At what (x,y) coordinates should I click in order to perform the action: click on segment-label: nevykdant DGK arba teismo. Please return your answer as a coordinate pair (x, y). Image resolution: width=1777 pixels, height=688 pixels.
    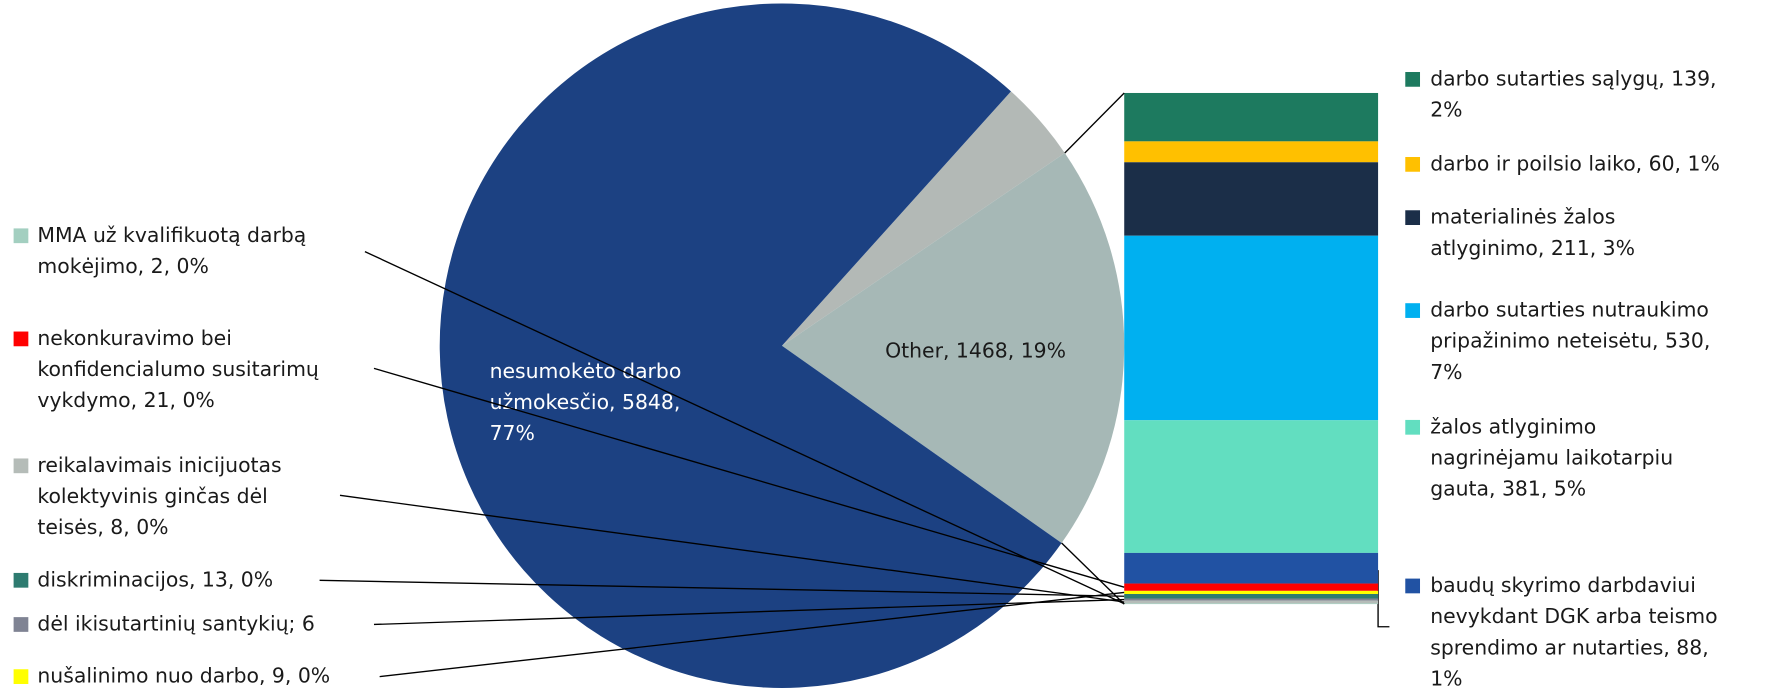
    Looking at the image, I should click on (1573, 616).